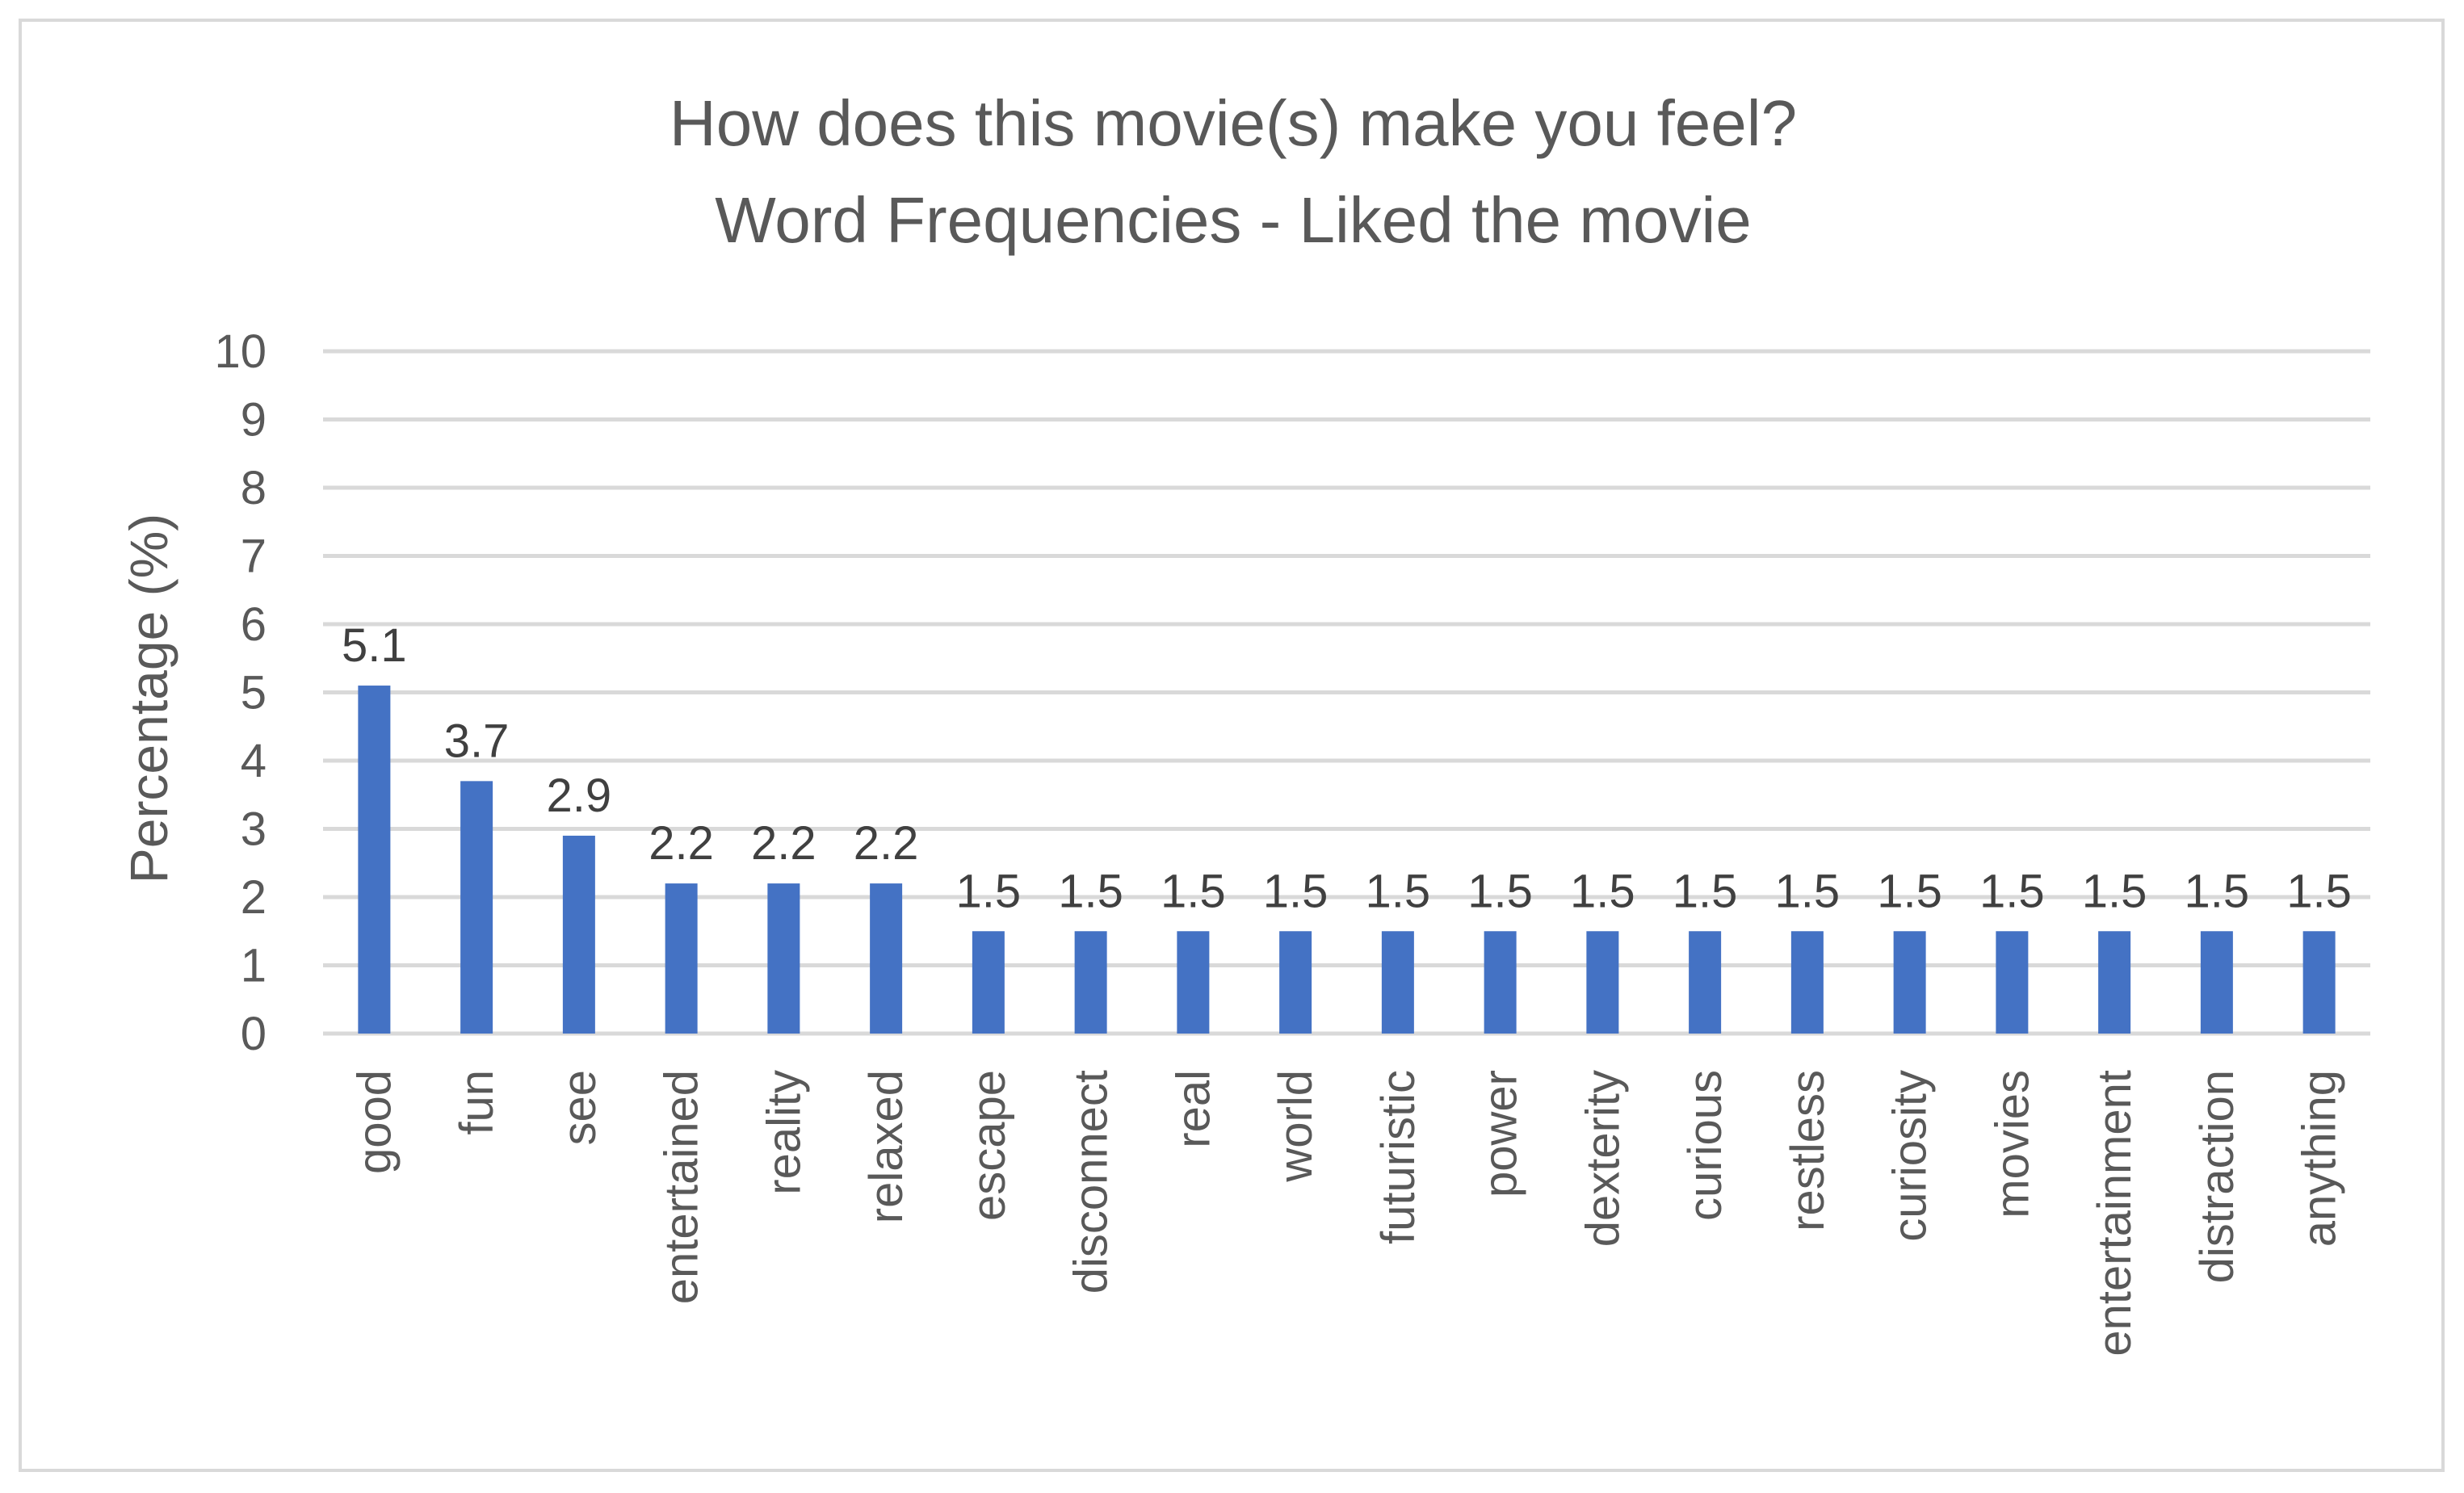  What do you see at coordinates (254, 488) in the screenshot?
I see `y-tick-label: 8` at bounding box center [254, 488].